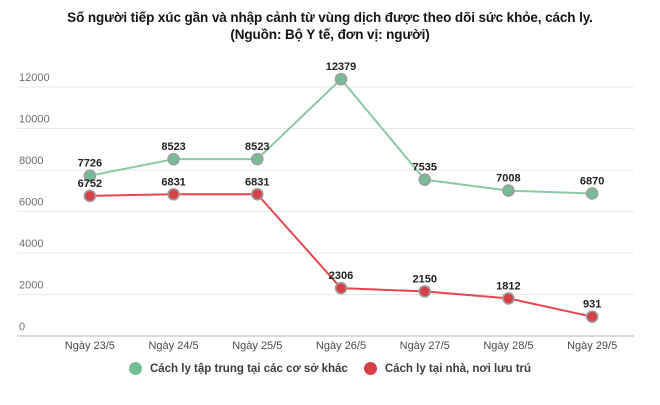 This screenshot has width=660, height=405. I want to click on x-axis-label: Ngày 23/5, so click(90, 346).